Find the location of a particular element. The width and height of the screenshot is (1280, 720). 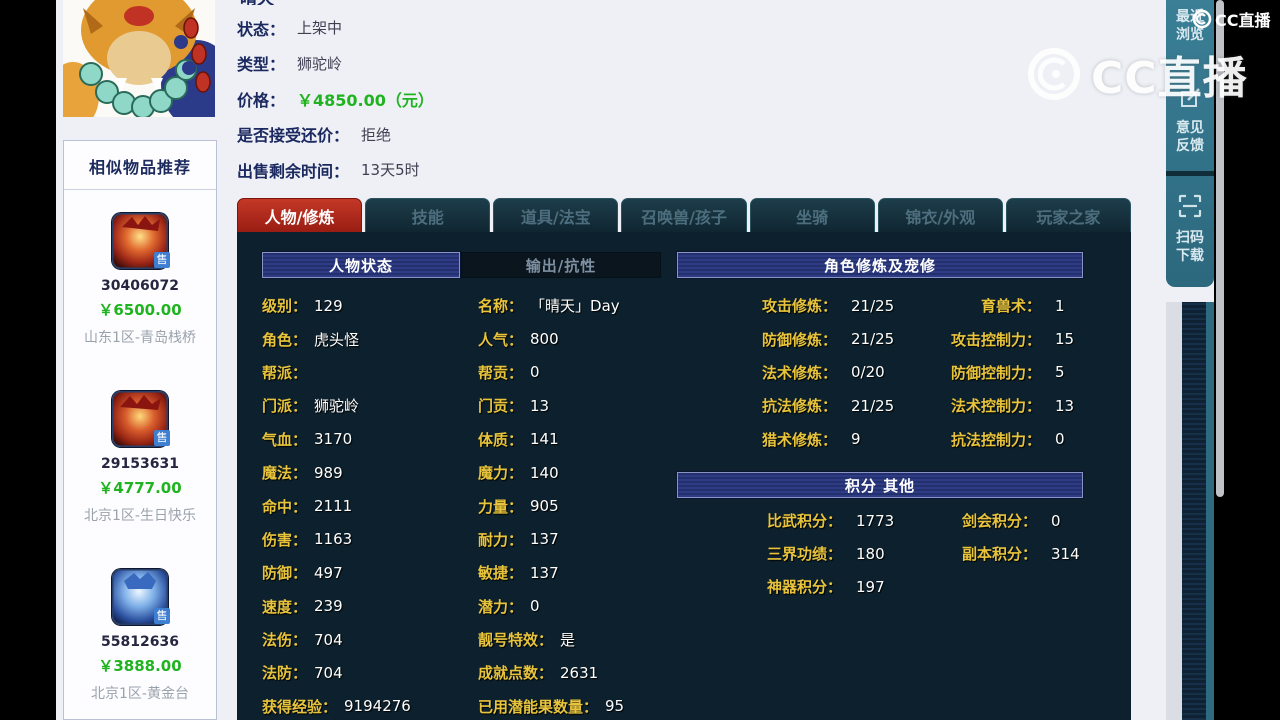

stat-value: 137 is located at coordinates (544, 539).